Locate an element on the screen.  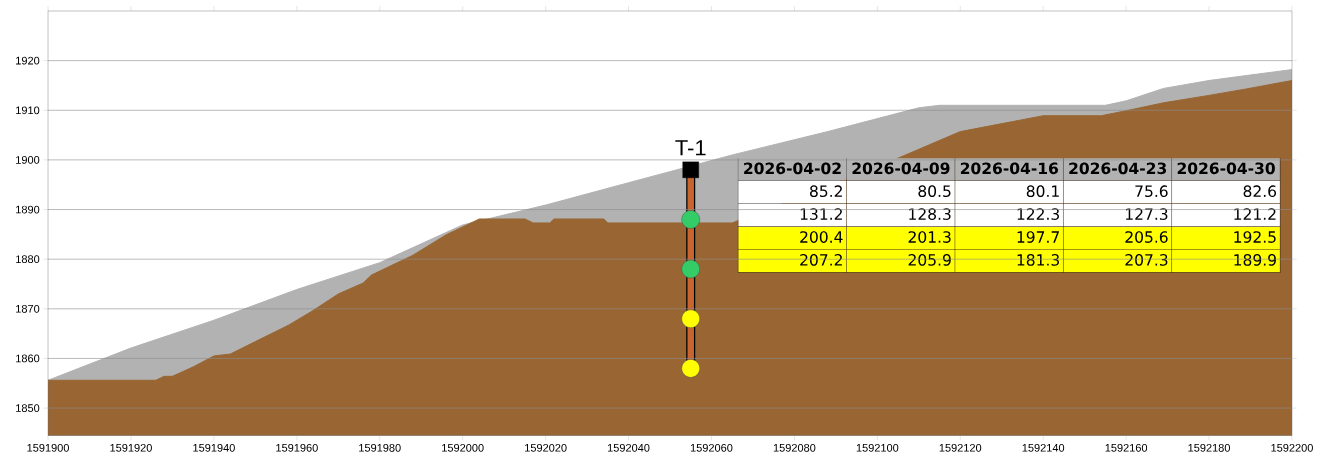
y-tick-label: 1850 is located at coordinates (28, 408).